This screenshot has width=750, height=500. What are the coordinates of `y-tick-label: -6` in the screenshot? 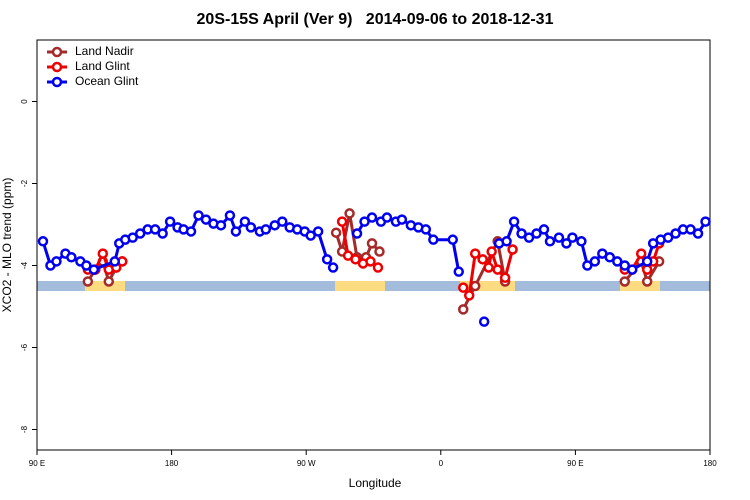 It's located at (24, 347).